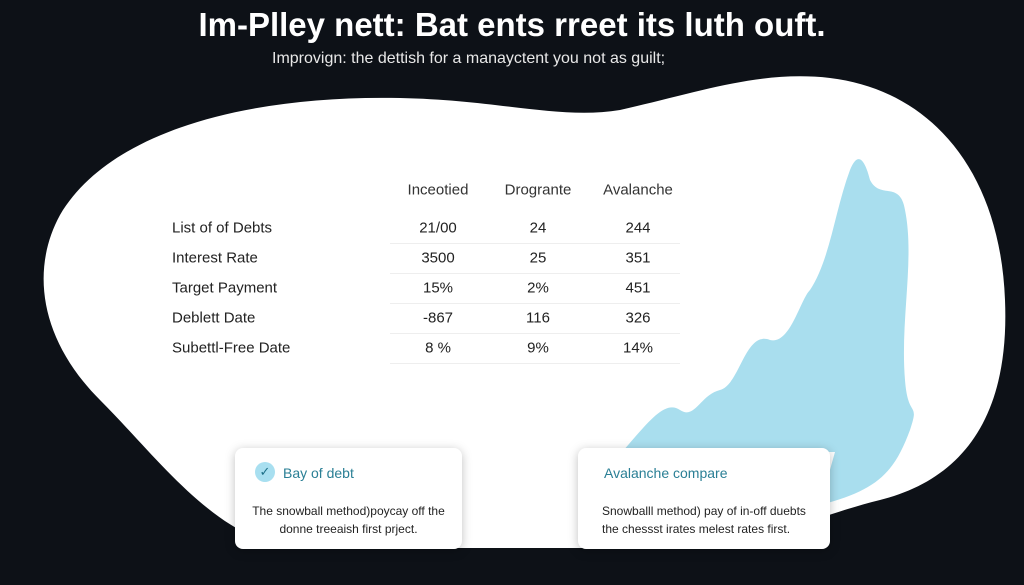 Image resolution: width=1024 pixels, height=585 pixels. I want to click on card-text: Snowballl method) pay of in-off duebts, so click(704, 511).